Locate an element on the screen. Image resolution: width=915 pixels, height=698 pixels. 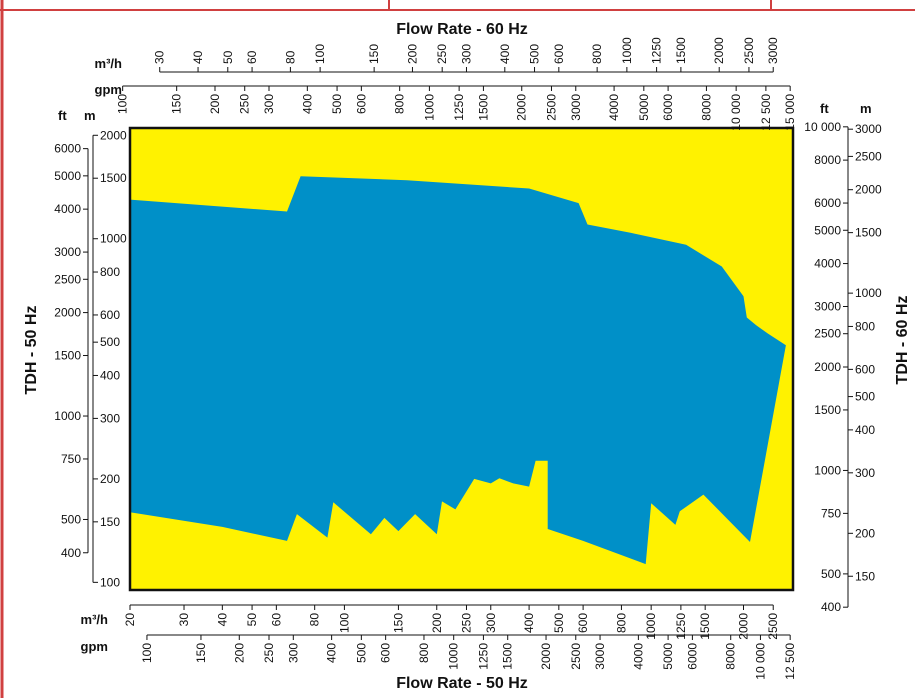
right-m-tick-label: 800 is located at coordinates (865, 326).